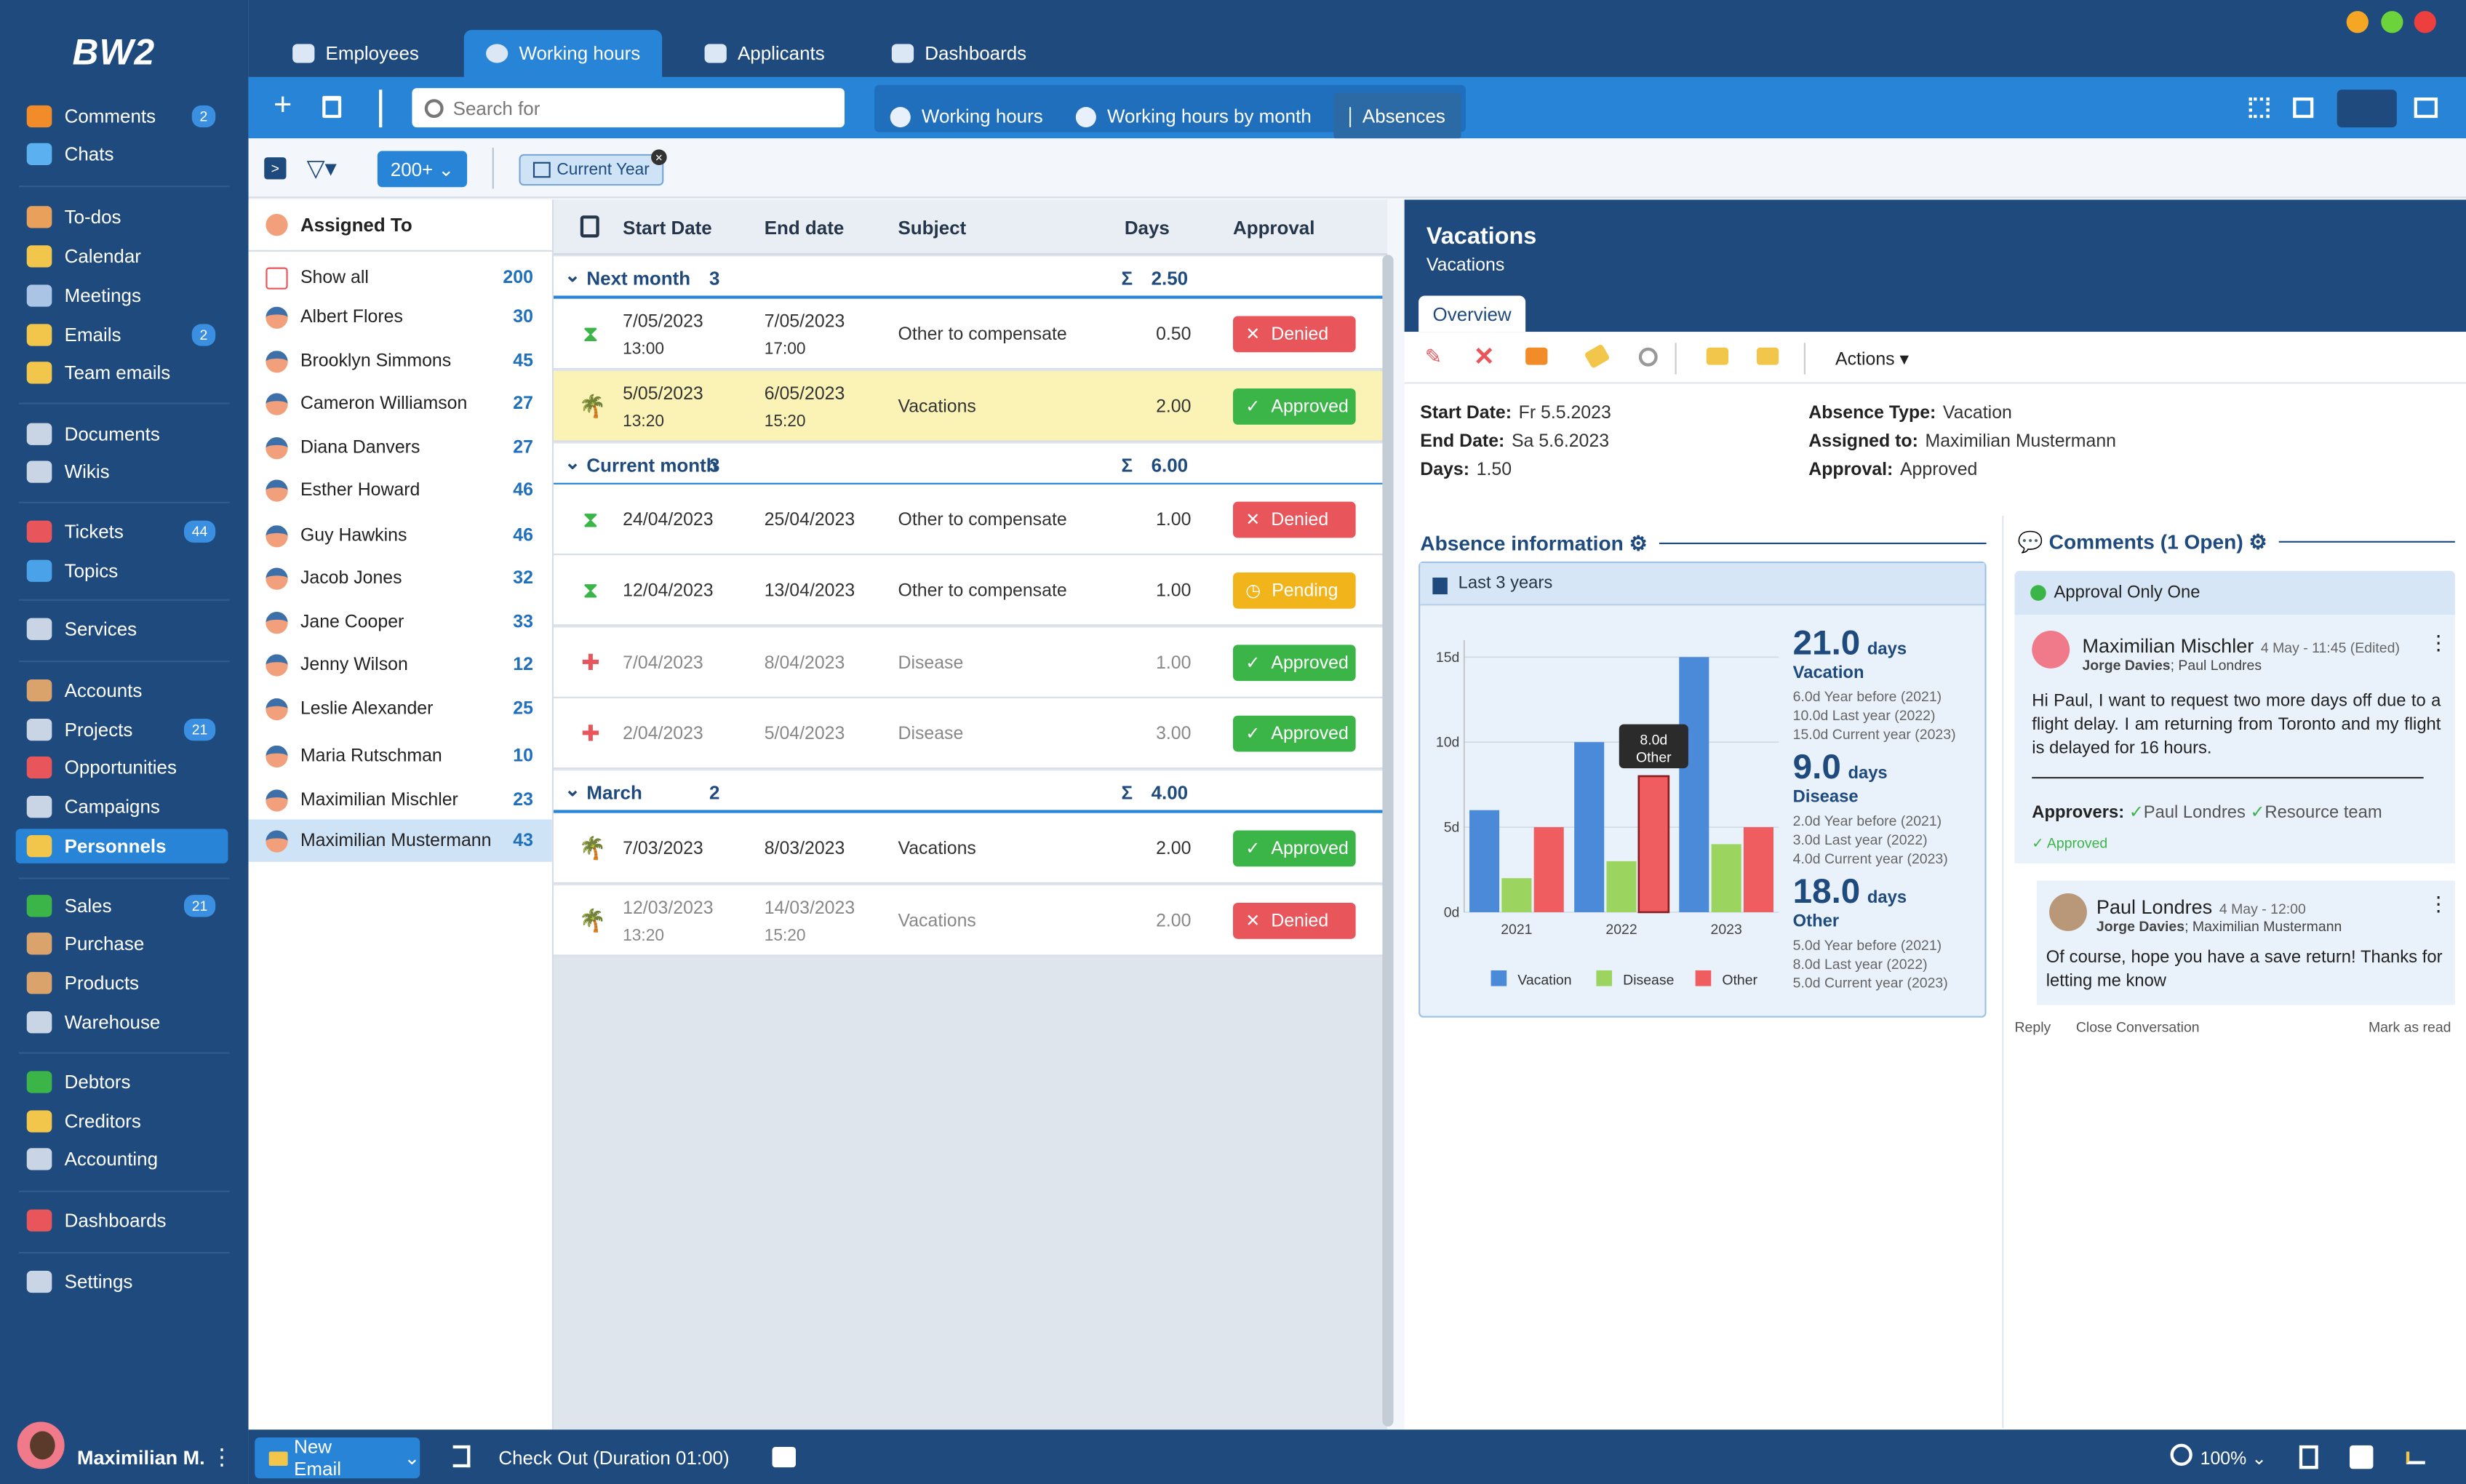  What do you see at coordinates (970, 734) in the screenshot?
I see `table-row: ✚ 2/04/2023 5/04/2023 Disease 3.00 ✓ Approved` at bounding box center [970, 734].